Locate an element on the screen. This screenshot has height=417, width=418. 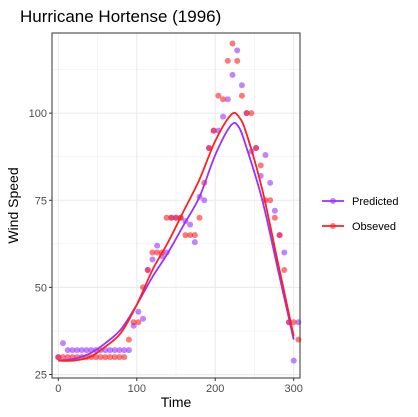
chart-title: Hurricane Hortense (1996) is located at coordinates (120, 16).